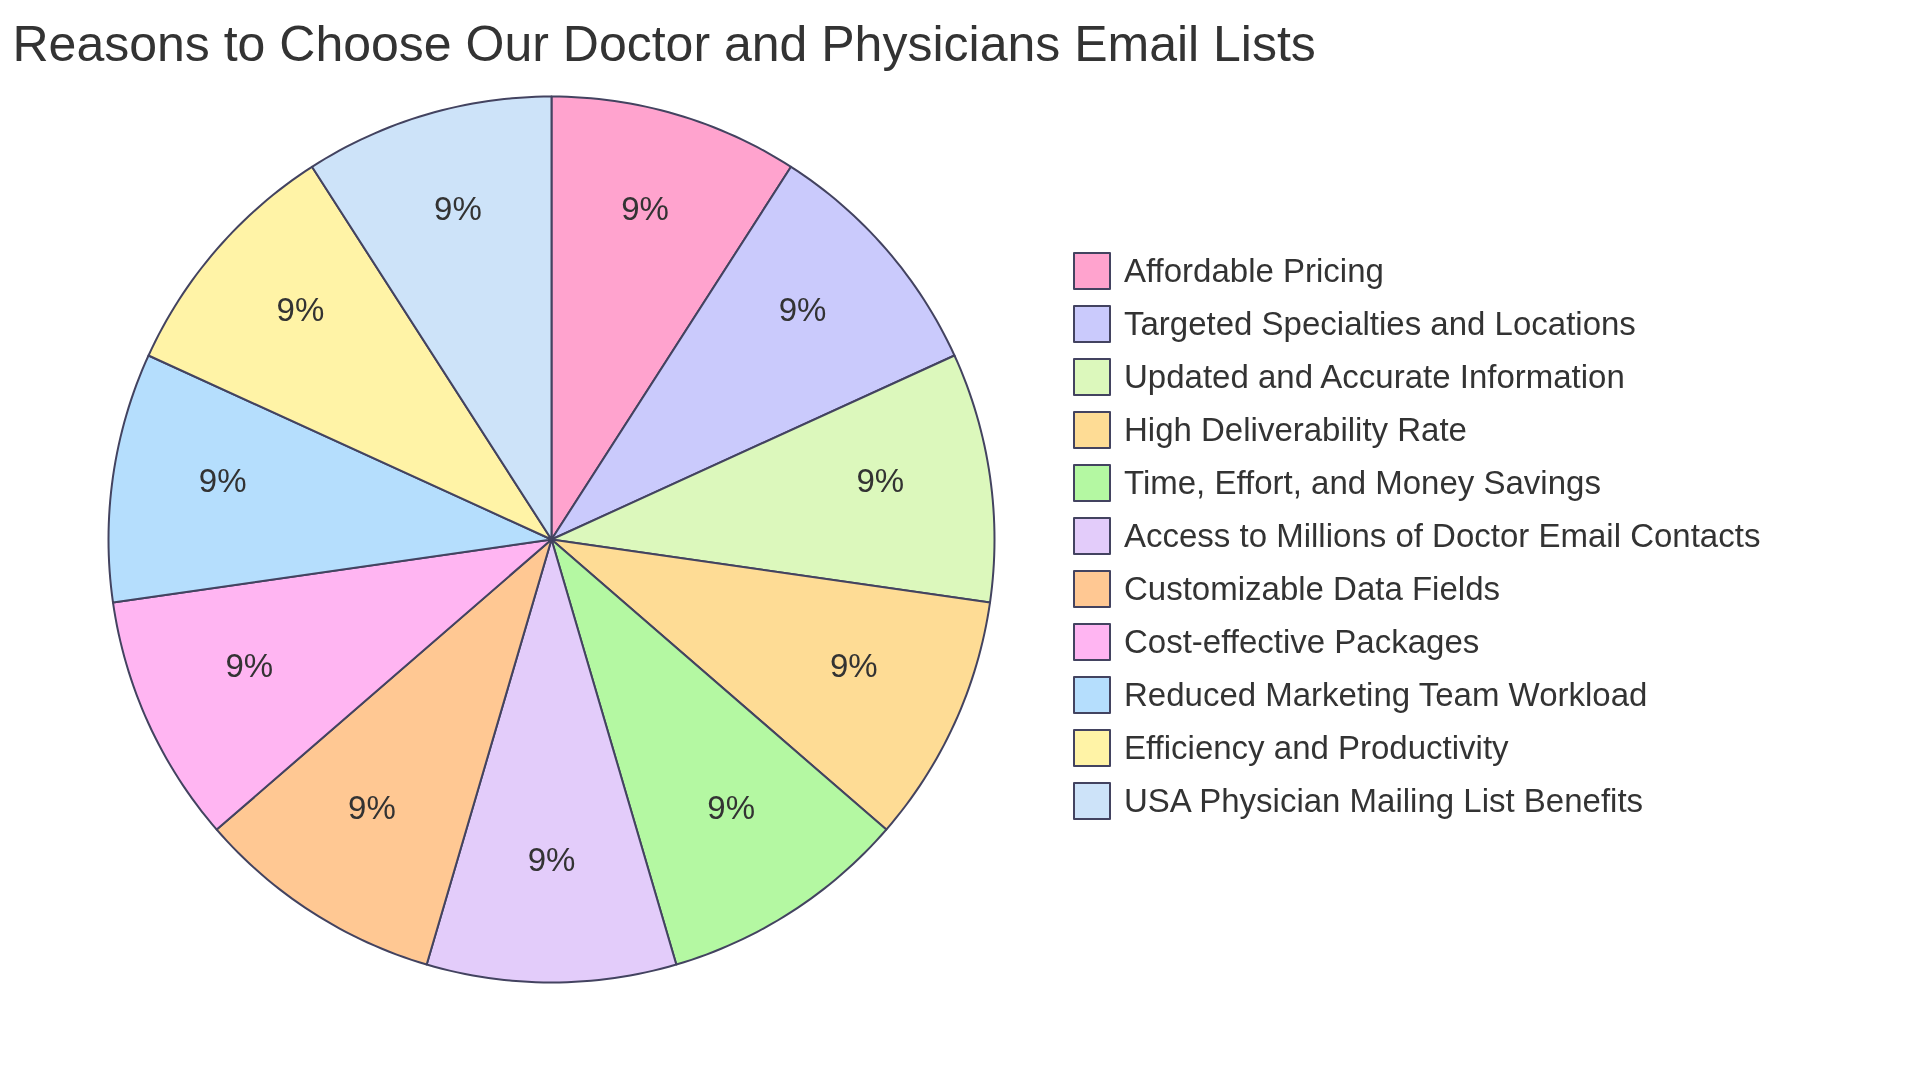 This screenshot has width=1920, height=1080. Describe the element at coordinates (1374, 376) in the screenshot. I see `legend-label: Updated and Accurate Information` at that location.